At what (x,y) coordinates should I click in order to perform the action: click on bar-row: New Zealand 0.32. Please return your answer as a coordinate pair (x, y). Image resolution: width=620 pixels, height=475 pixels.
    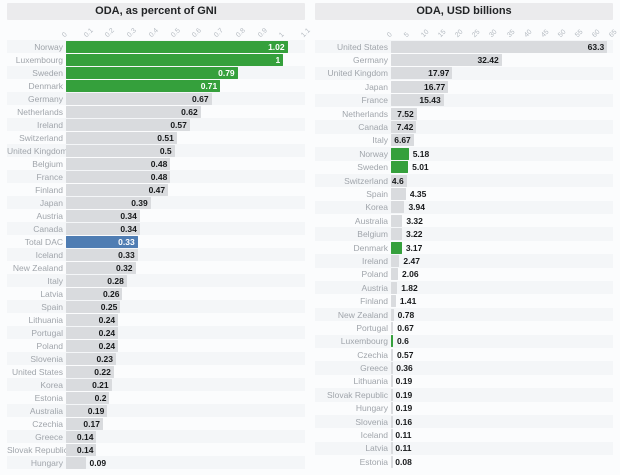
    Looking at the image, I should click on (156, 267).